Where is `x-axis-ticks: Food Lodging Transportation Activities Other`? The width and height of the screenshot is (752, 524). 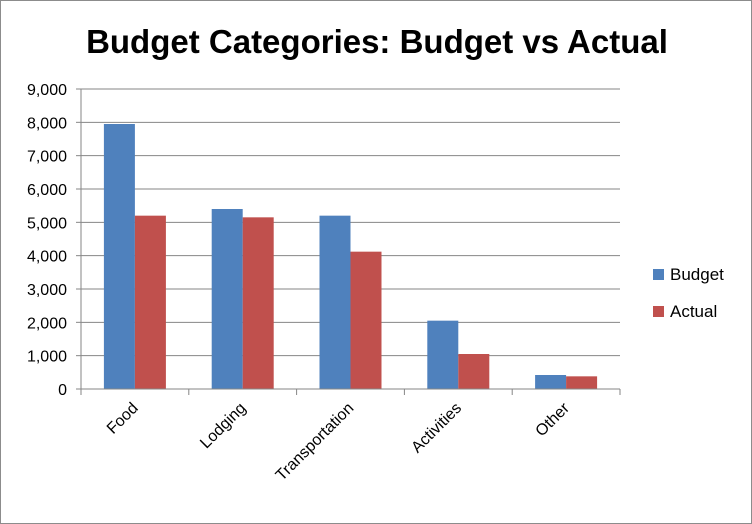
x-axis-ticks: Food Lodging Transportation Activities Other is located at coordinates (338, 441).